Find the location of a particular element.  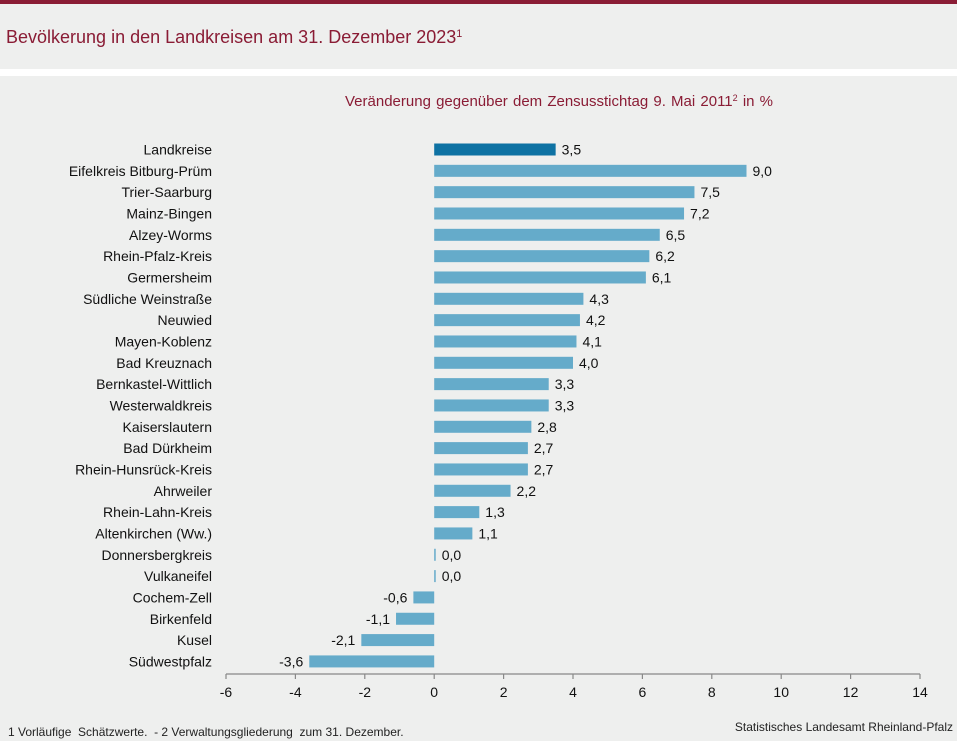

data-label: 4,1 is located at coordinates (592, 341).